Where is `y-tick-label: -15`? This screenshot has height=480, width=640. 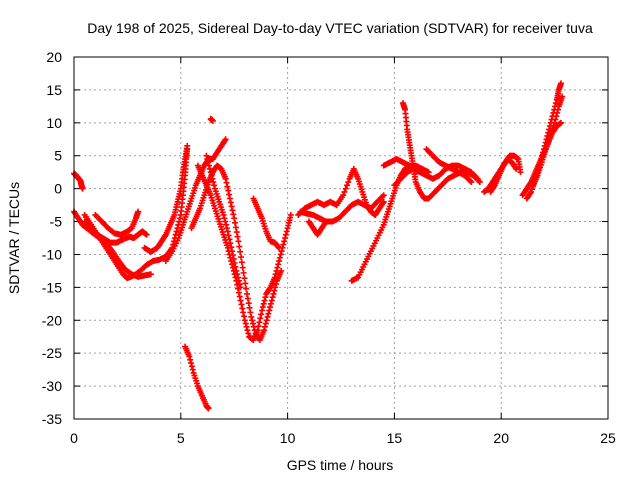 y-tick-label: -15 is located at coordinates (52, 287).